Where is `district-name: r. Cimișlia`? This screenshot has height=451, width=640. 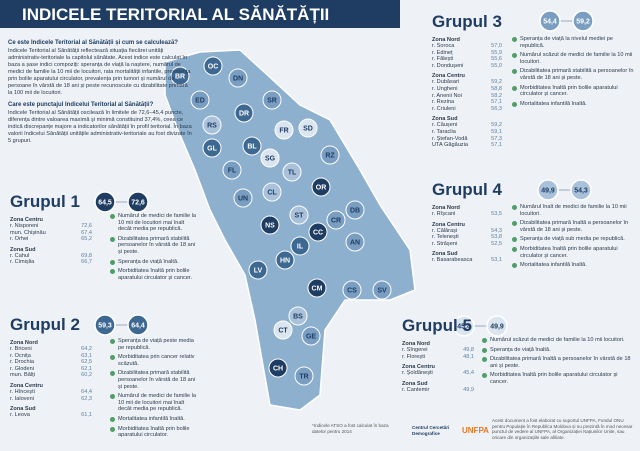 district-name: r. Cimișlia is located at coordinates (22, 262).